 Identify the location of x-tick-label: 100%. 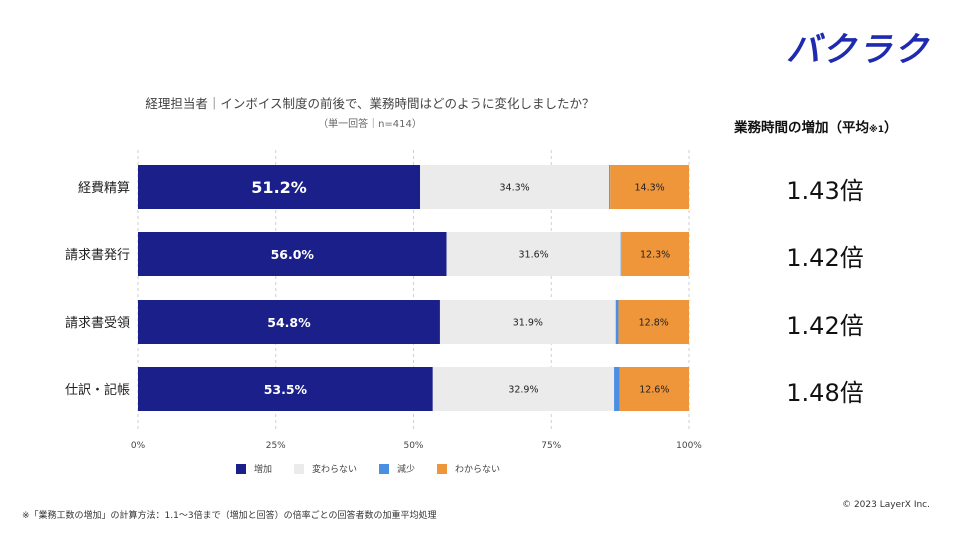
(689, 446).